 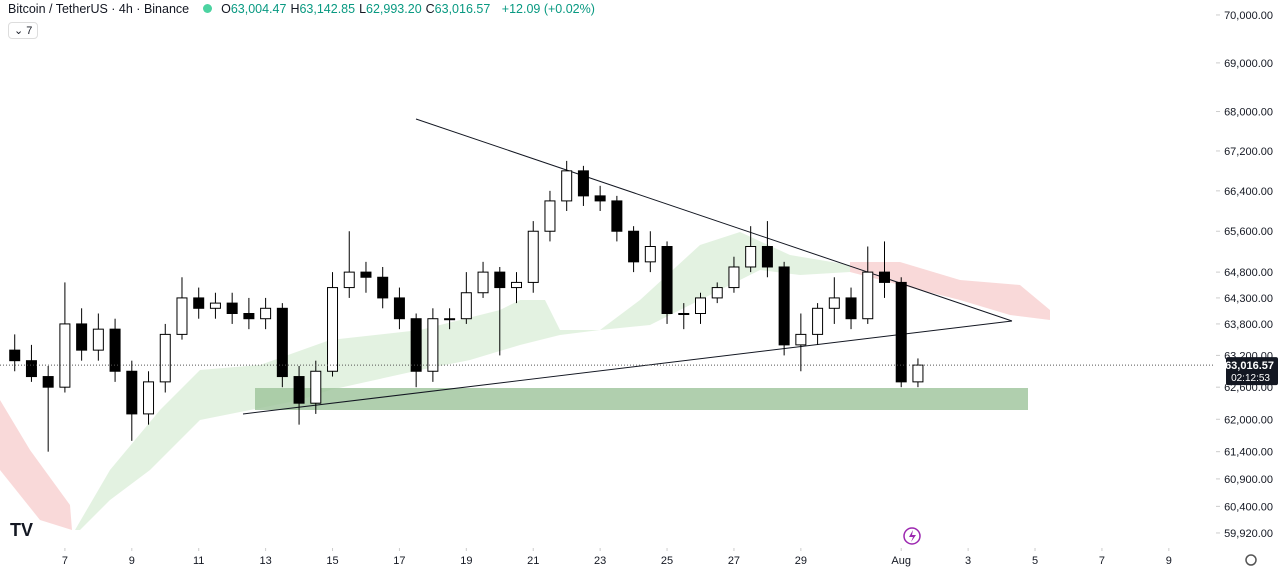 What do you see at coordinates (600, 561) in the screenshot?
I see `x-tick-label: 23` at bounding box center [600, 561].